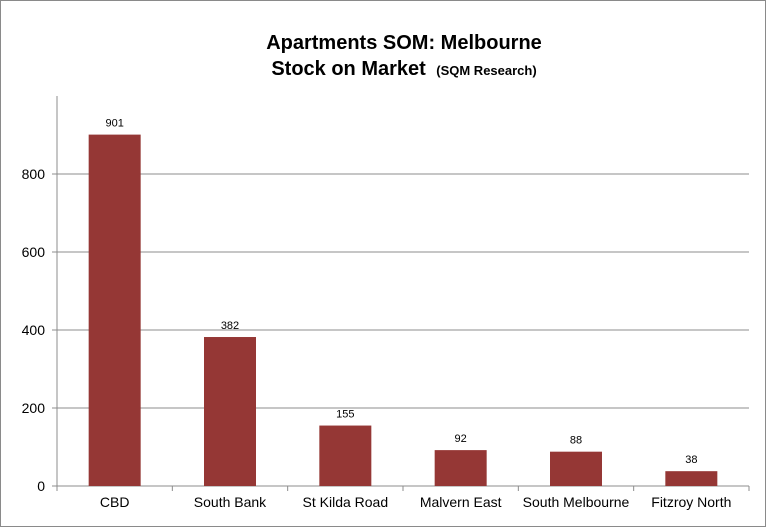 The width and height of the screenshot is (766, 531). I want to click on y-tick-label: 0, so click(41, 486).